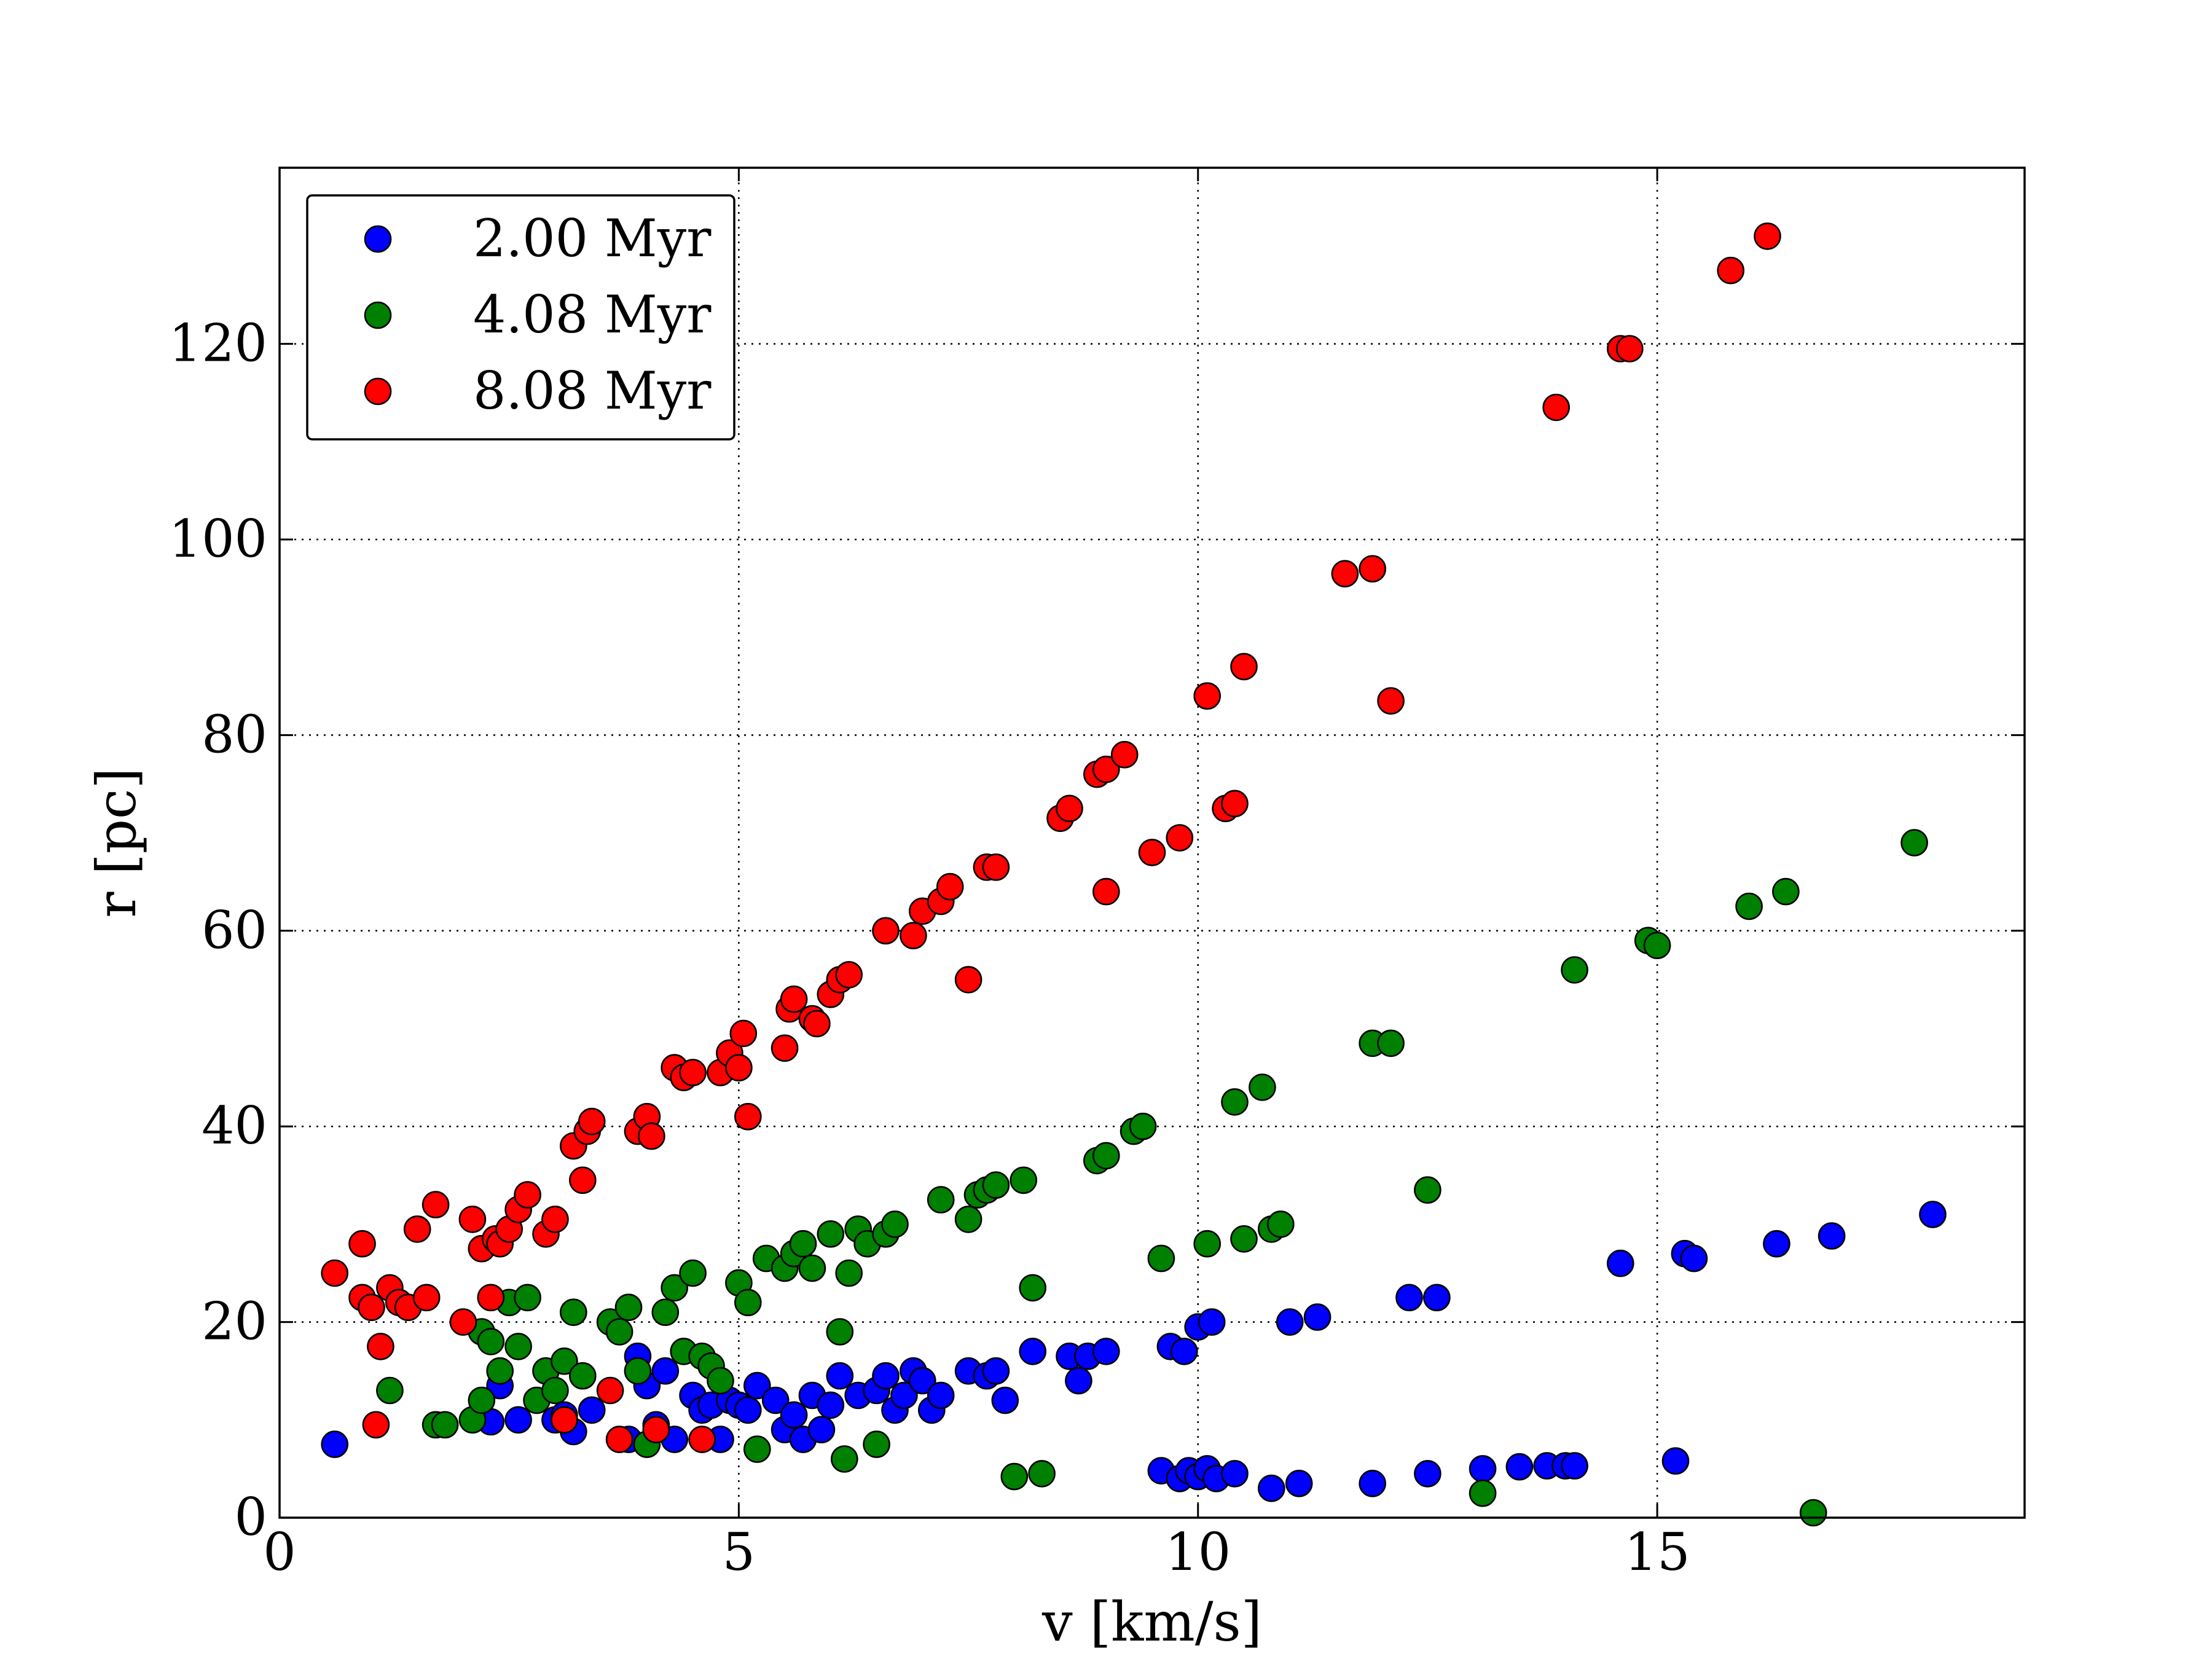  Describe the element at coordinates (234, 1126) in the screenshot. I see `y-tick-label: 40` at that location.